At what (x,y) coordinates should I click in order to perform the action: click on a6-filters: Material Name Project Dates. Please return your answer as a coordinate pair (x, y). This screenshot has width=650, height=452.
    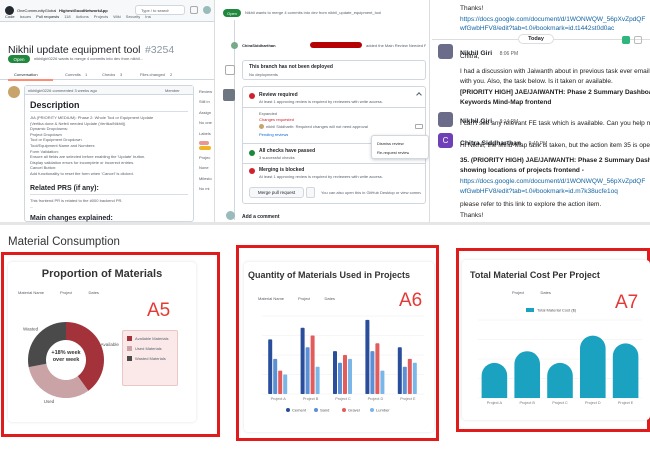
    Looking at the image, I should click on (296, 298).